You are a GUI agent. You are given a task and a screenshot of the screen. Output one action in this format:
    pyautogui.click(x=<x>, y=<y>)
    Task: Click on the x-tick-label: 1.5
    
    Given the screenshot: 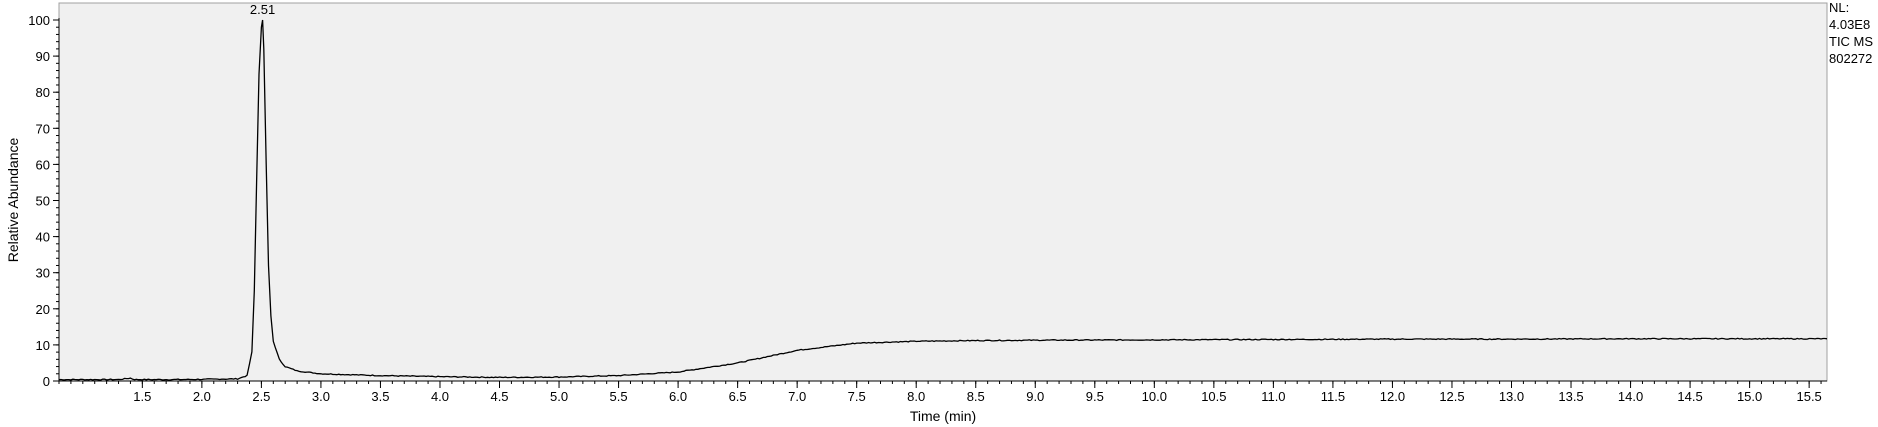 What is the action you would take?
    pyautogui.click(x=142, y=396)
    